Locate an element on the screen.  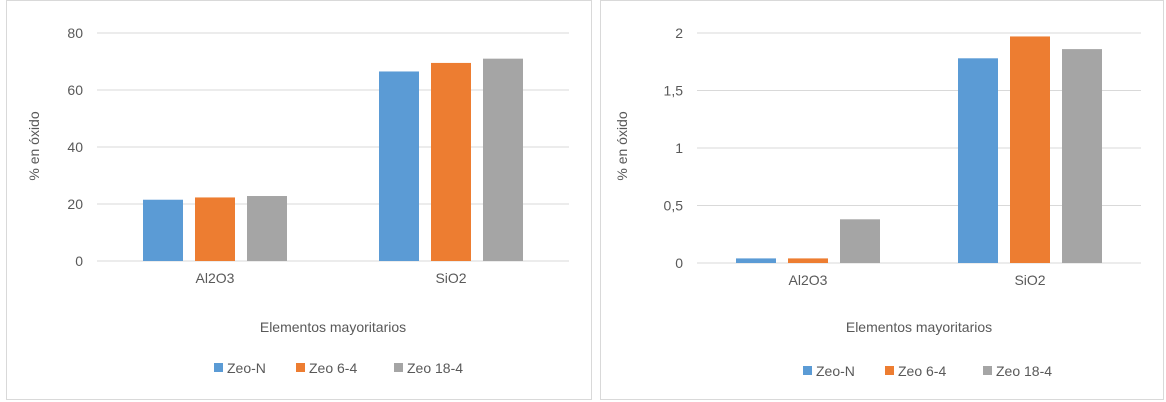
y-tick-label: 60 is located at coordinates (75, 90).